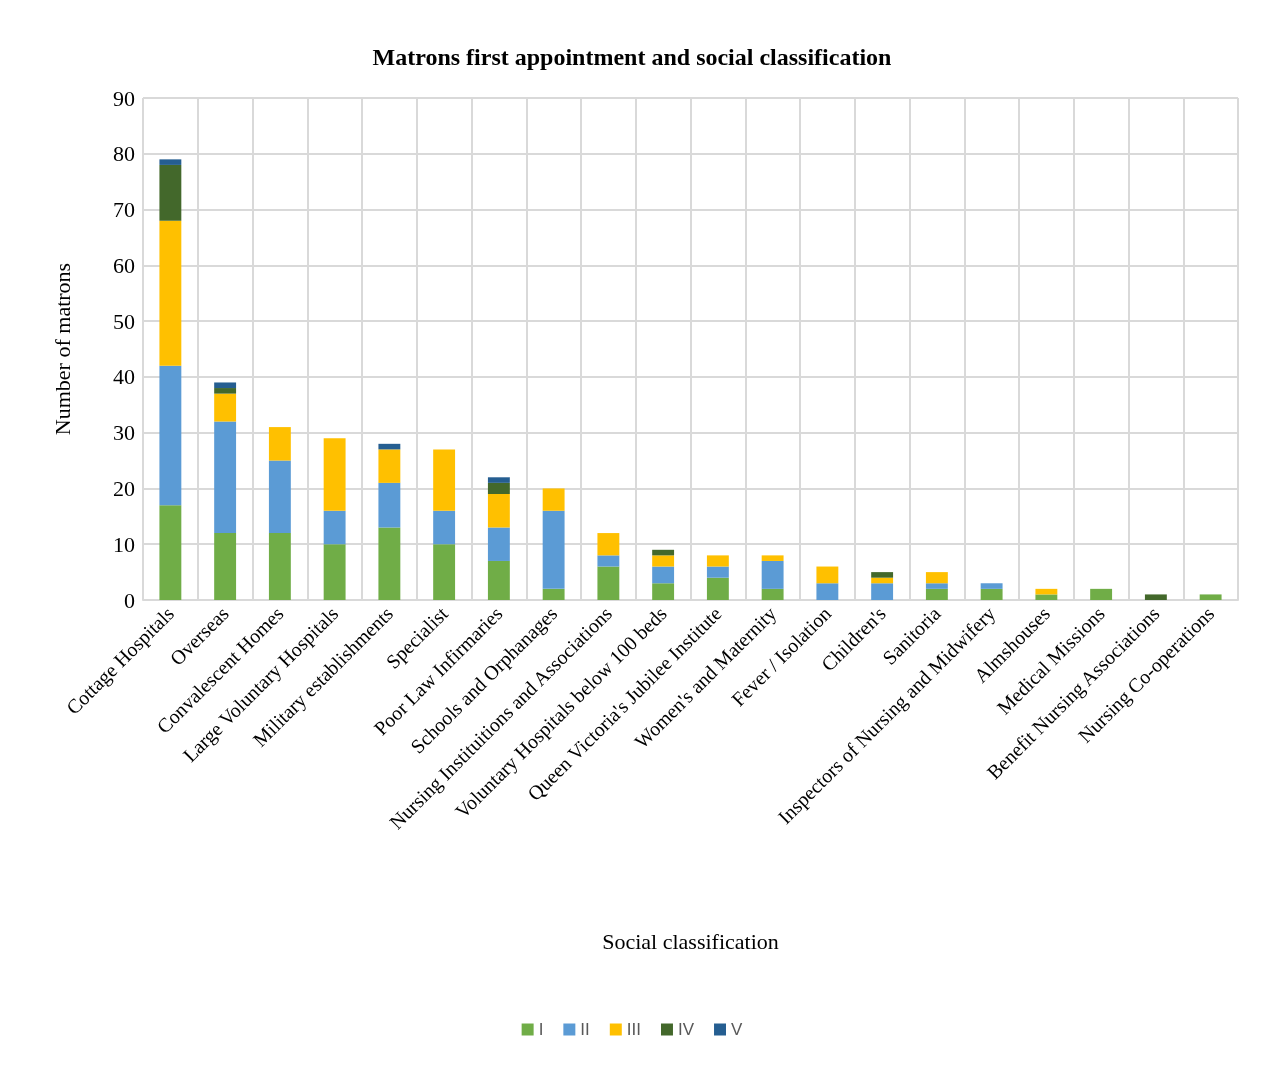 This screenshot has width=1264, height=1066. What do you see at coordinates (62, 349) in the screenshot?
I see `y-axis-title: Number of matrons` at bounding box center [62, 349].